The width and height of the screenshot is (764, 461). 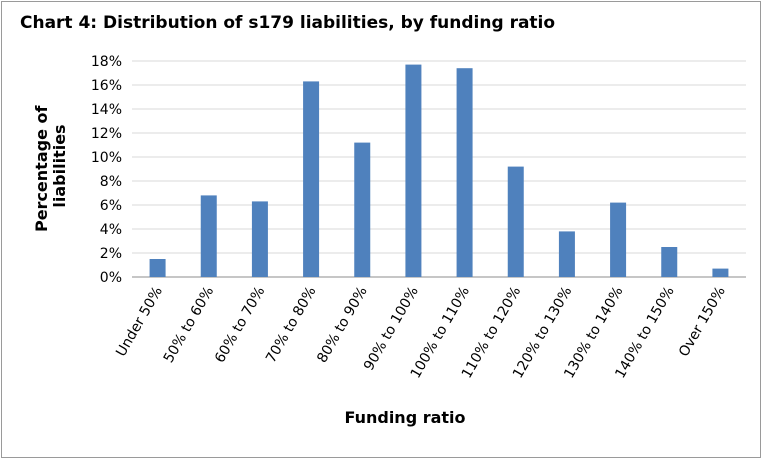 I want to click on y-tick-label: 18%, so click(x=106, y=62).